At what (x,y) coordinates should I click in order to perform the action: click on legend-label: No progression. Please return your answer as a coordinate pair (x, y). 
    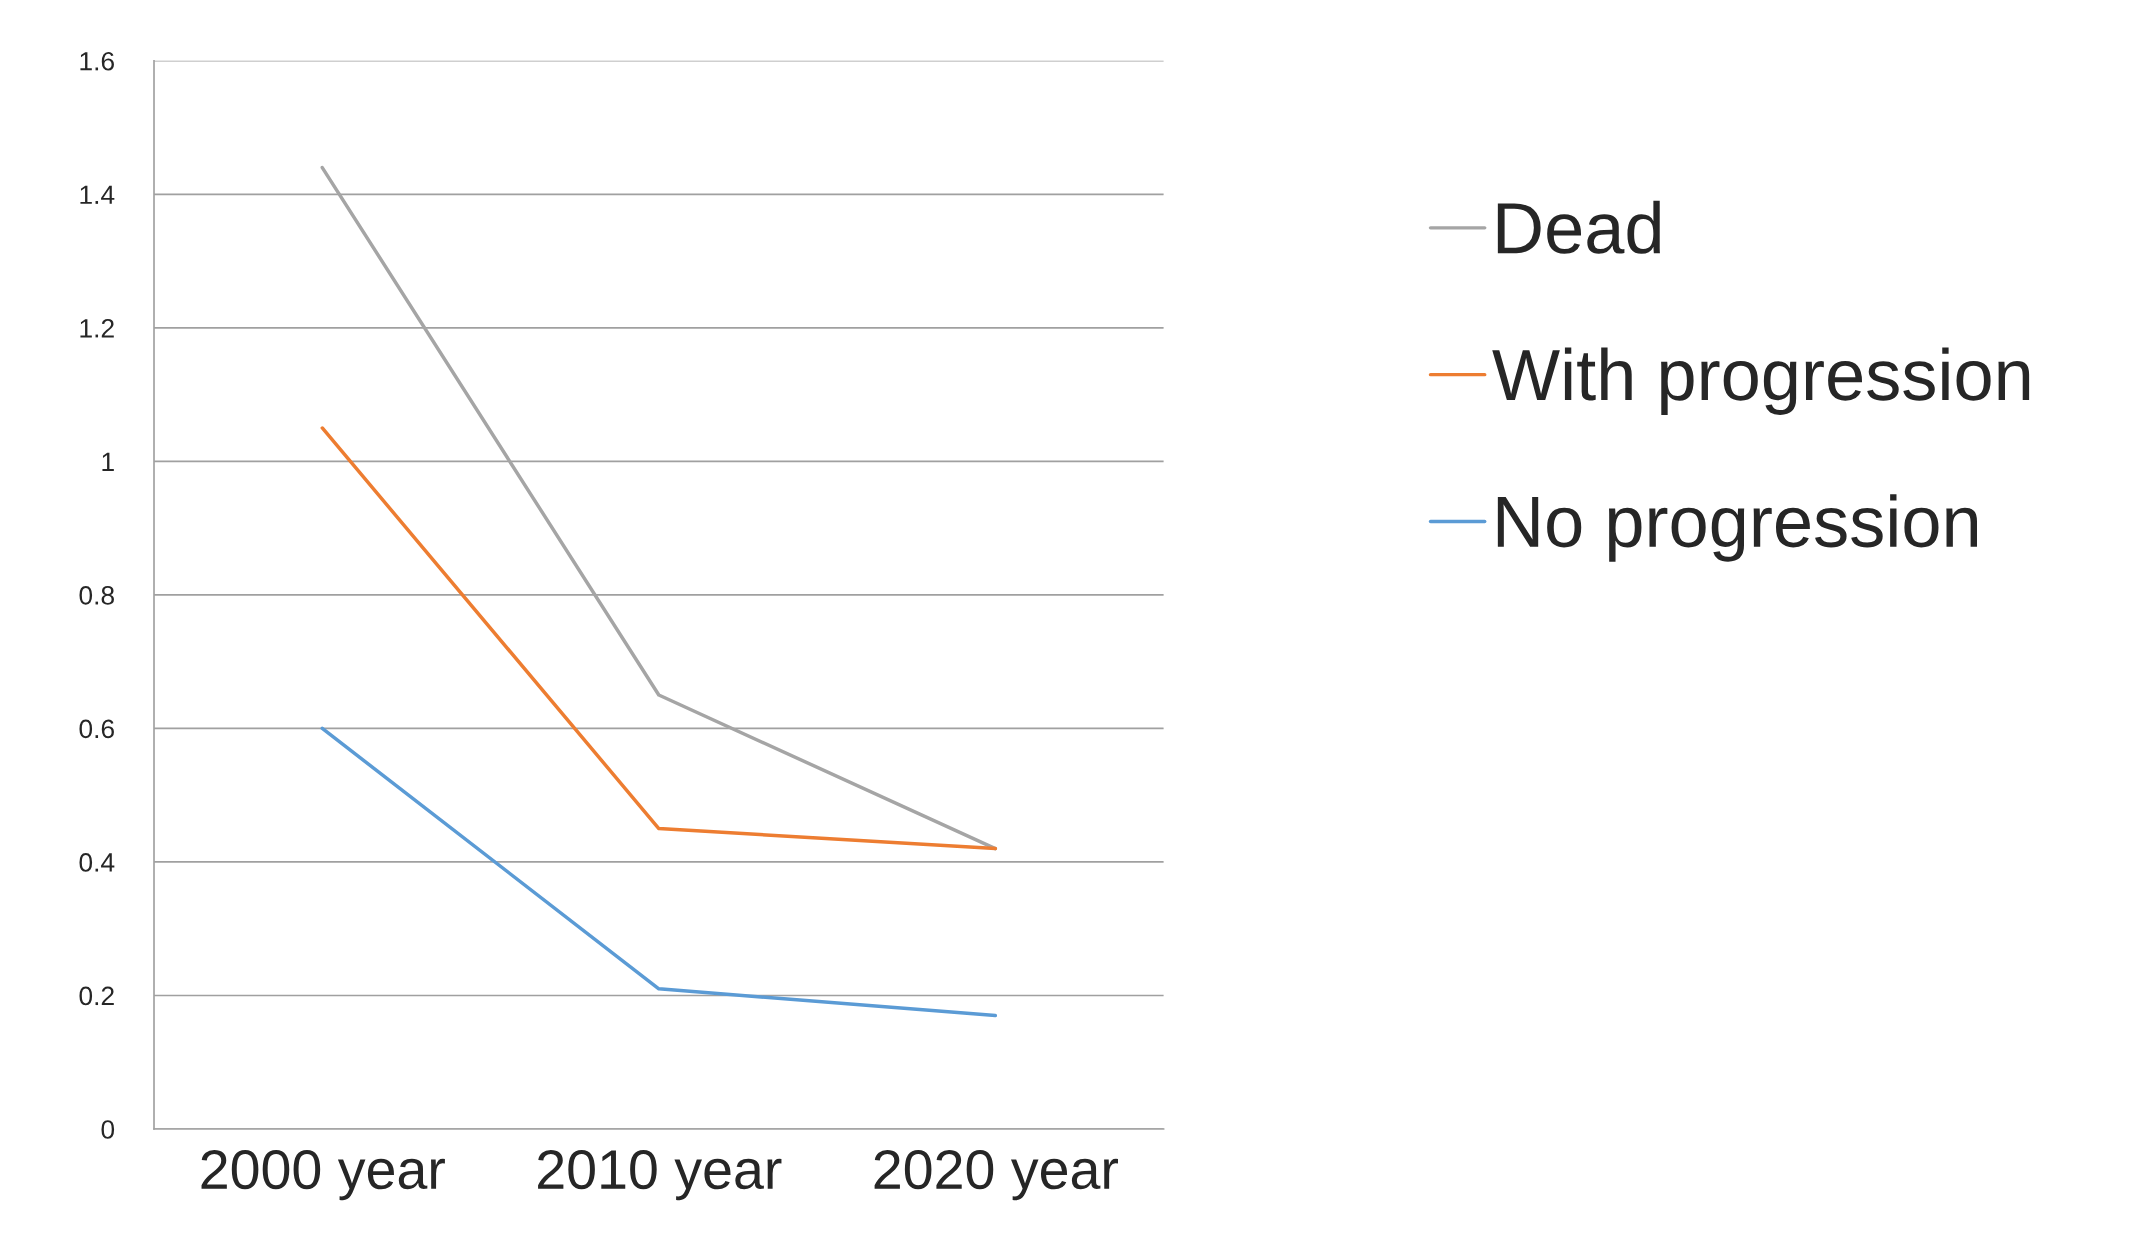
    Looking at the image, I should click on (1737, 528).